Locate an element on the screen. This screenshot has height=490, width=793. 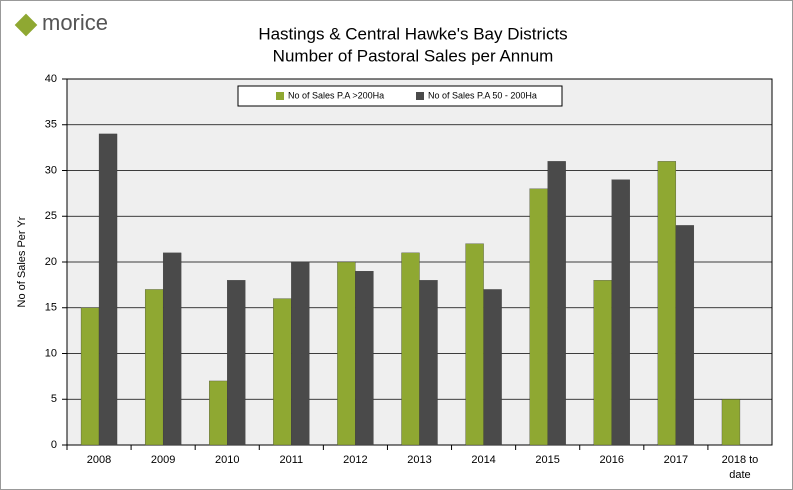
x-tick-label-box: 2013 is located at coordinates (419, 460).